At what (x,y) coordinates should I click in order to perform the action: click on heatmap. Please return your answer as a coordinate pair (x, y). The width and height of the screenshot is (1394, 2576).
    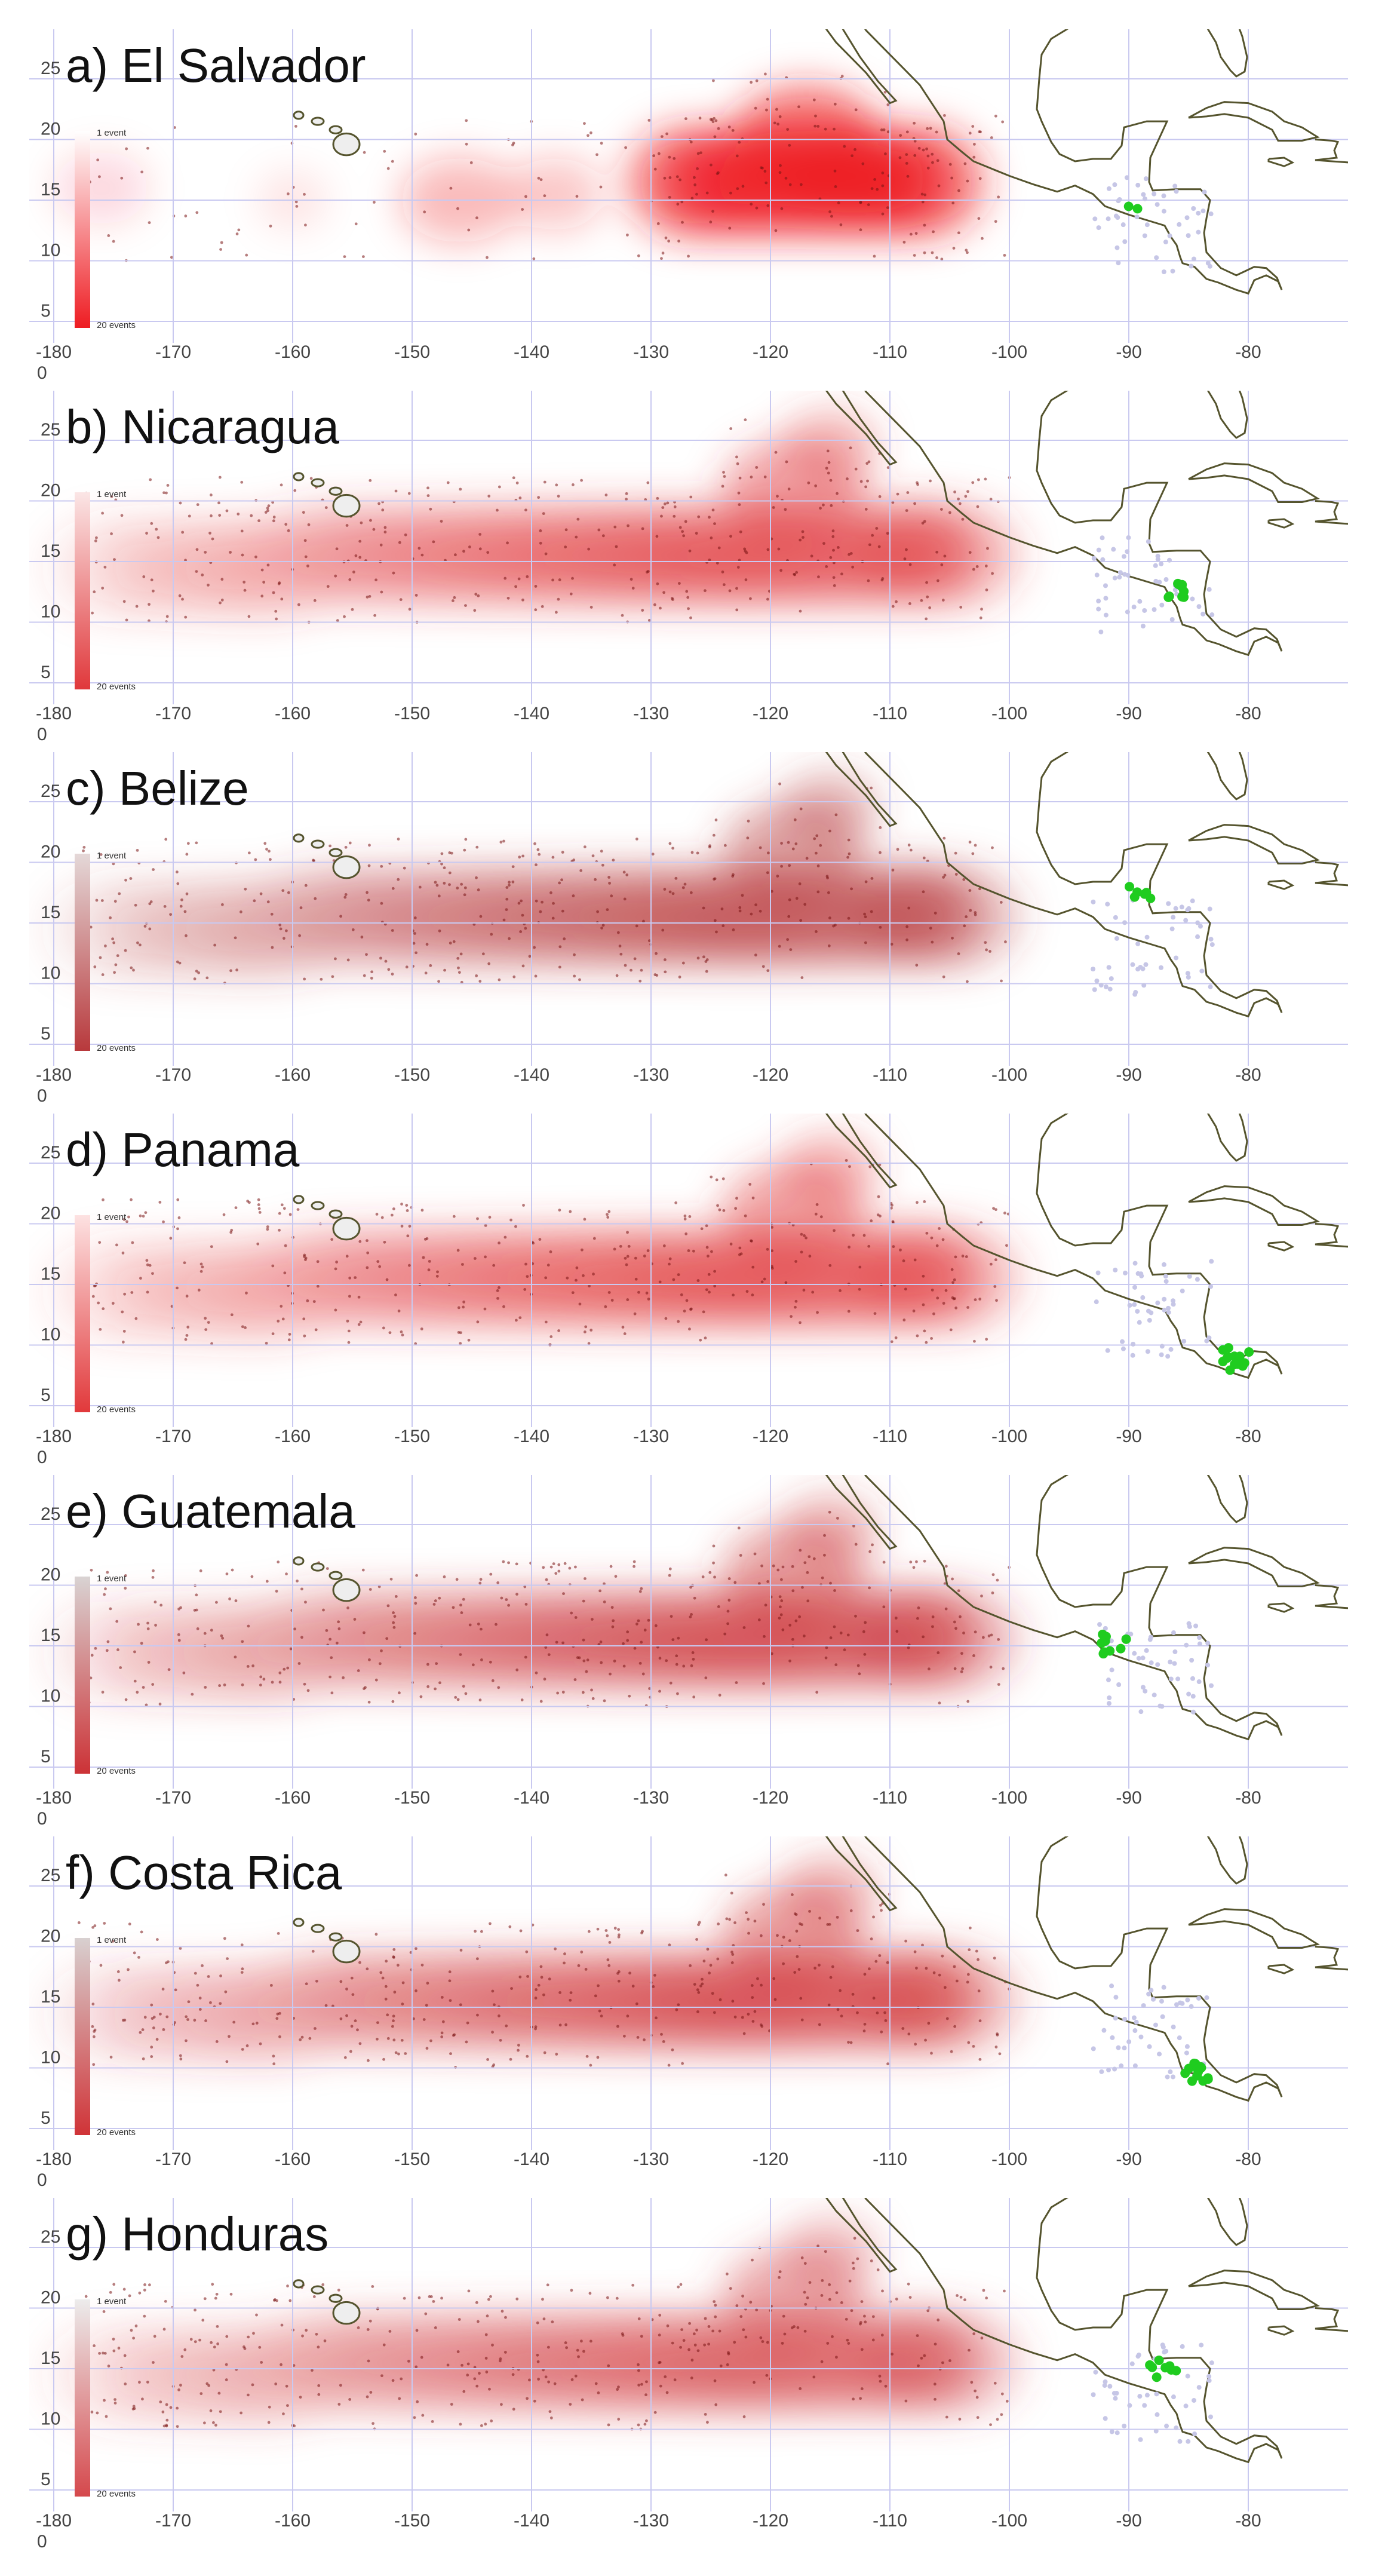
    Looking at the image, I should click on (531, 2321).